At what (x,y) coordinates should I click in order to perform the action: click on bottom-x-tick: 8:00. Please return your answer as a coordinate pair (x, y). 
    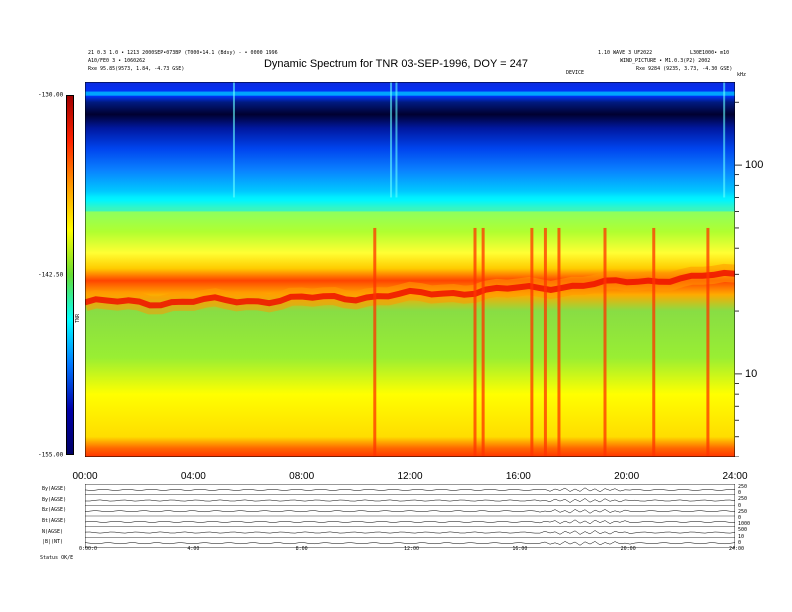
    Looking at the image, I should click on (301, 549).